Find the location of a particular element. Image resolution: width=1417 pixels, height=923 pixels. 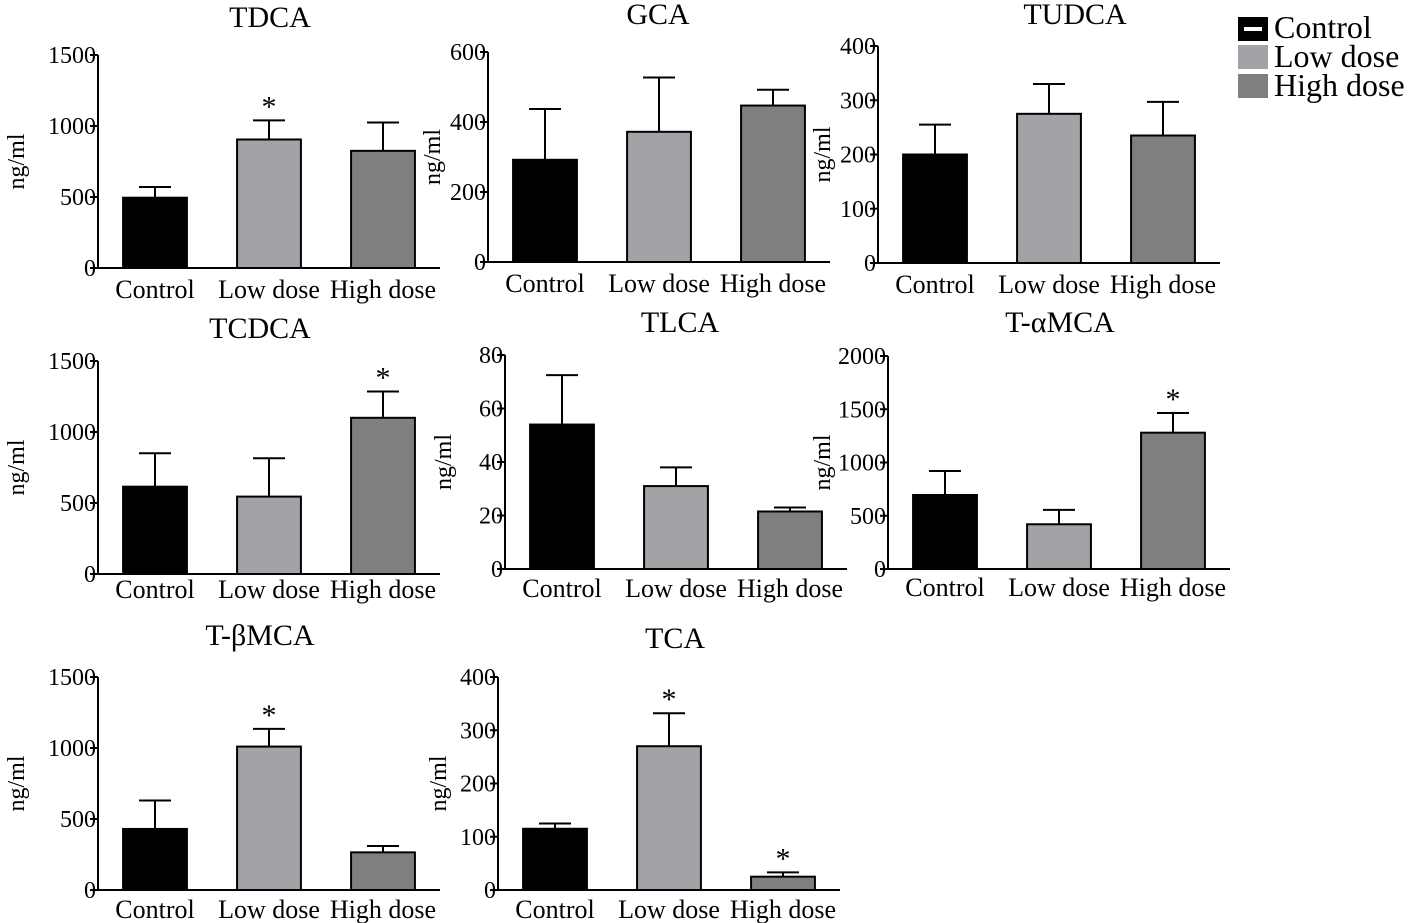

chart-title: T-αMCA is located at coordinates (1060, 322).